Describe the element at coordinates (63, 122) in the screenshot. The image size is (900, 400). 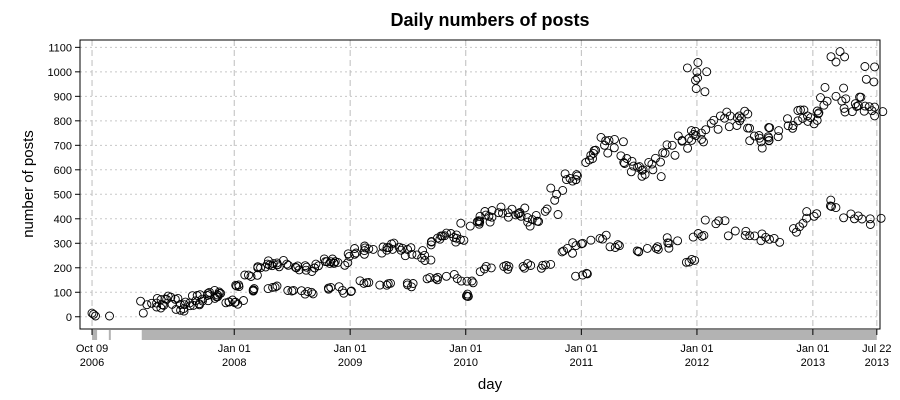
I see `y-tick-label: 800` at that location.